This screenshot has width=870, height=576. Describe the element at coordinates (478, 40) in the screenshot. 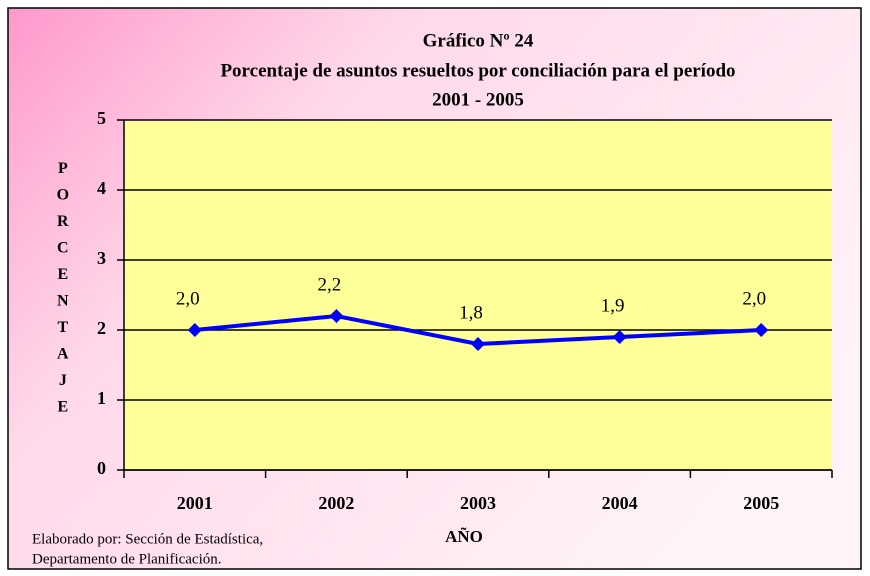

I see `chart-title: Gráfico Nº 24` at that location.